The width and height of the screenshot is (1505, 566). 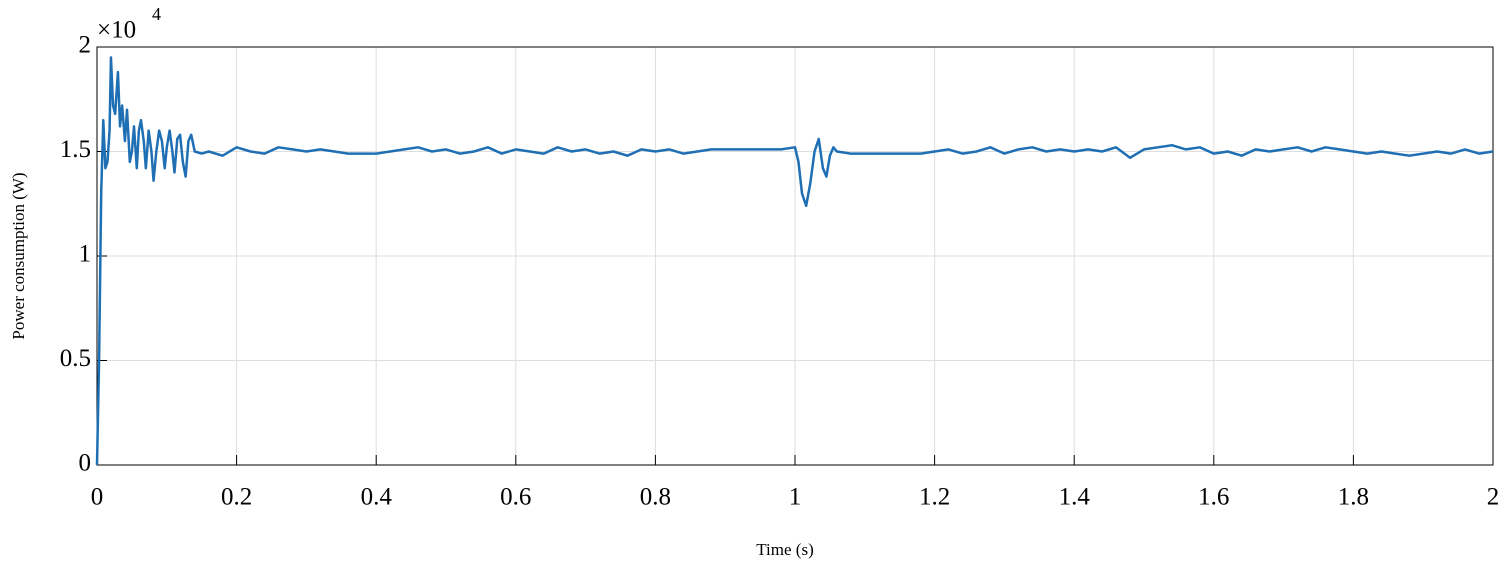 What do you see at coordinates (18, 255) in the screenshot?
I see `y-axis-label: Power consumption (W)` at bounding box center [18, 255].